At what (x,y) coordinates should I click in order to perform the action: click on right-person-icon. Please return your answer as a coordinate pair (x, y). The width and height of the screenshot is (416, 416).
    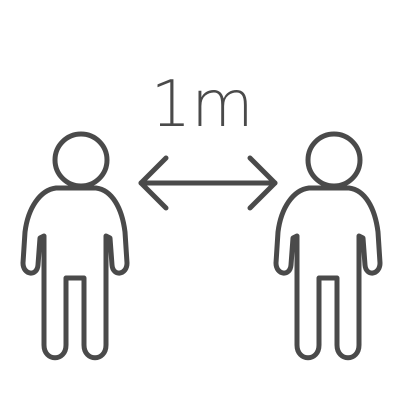
    Looking at the image, I should click on (328, 246).